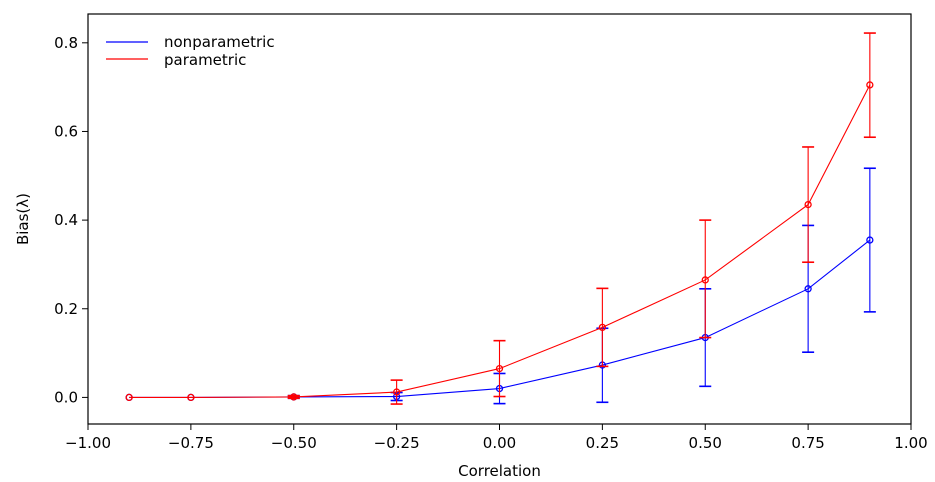  Describe the element at coordinates (66, 43) in the screenshot. I see `y-tick-label: 0.8` at that location.